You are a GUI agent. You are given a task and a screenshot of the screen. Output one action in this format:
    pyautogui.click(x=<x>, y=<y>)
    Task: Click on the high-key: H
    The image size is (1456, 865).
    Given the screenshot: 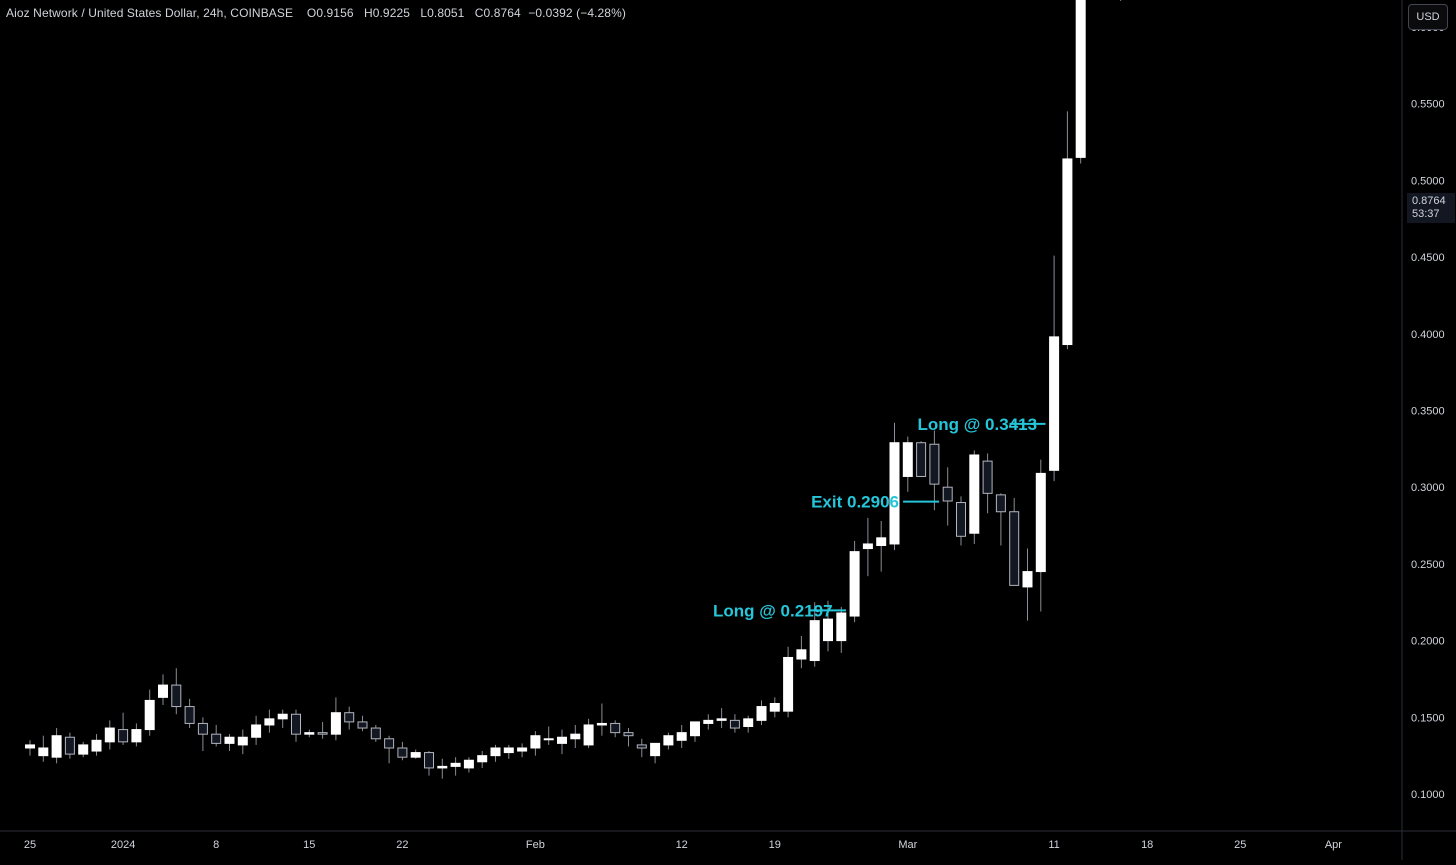 What is the action you would take?
    pyautogui.click(x=368, y=13)
    